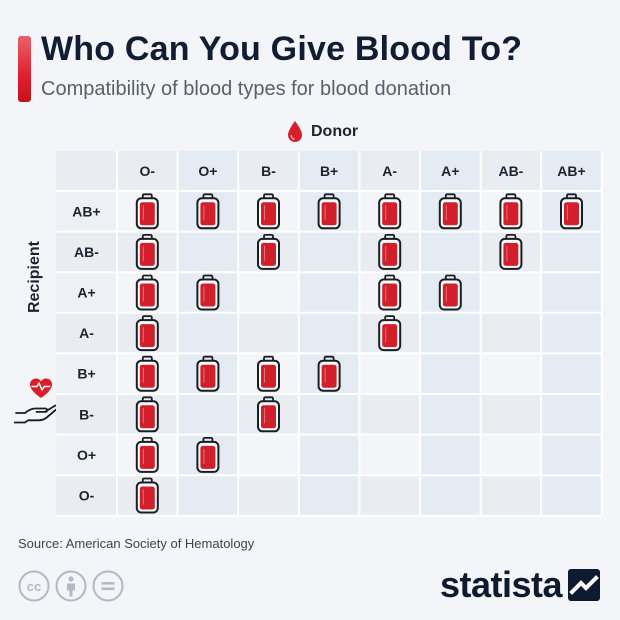  Describe the element at coordinates (329, 171) in the screenshot. I see `donor-column-header: B+` at that location.